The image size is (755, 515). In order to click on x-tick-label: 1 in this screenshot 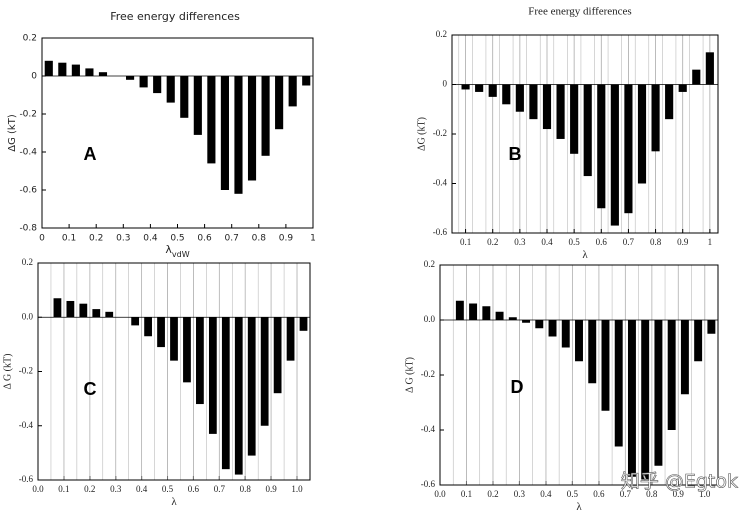, I will do `click(710, 242)`.